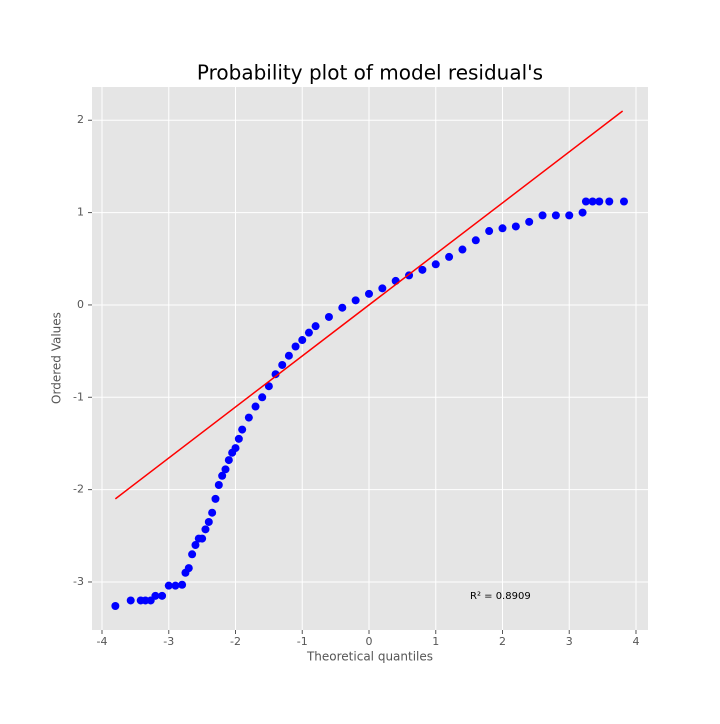 The height and width of the screenshot is (724, 720). Describe the element at coordinates (78, 396) in the screenshot. I see `y-tick-label: -1` at that location.